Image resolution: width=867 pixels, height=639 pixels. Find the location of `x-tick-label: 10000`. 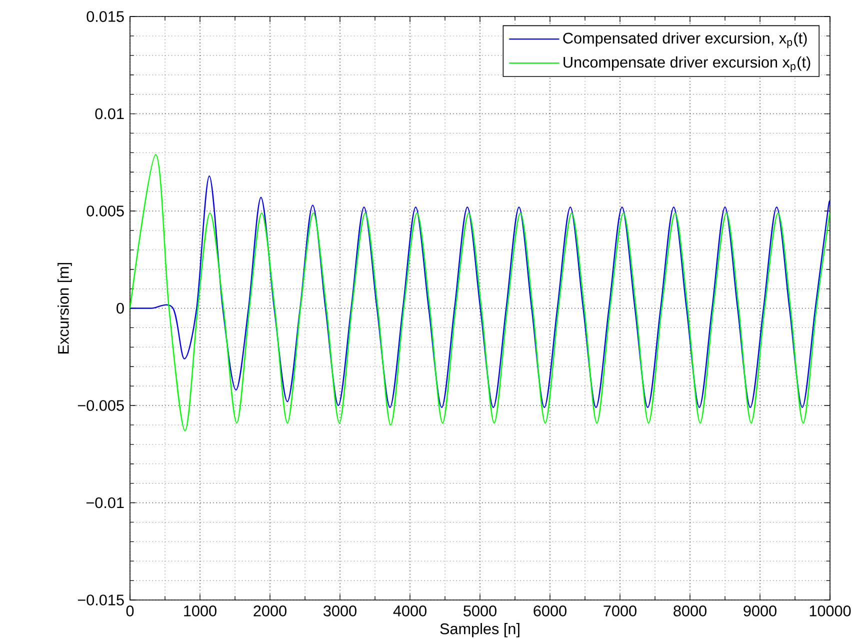

x-tick-label: 10000 is located at coordinates (830, 611).